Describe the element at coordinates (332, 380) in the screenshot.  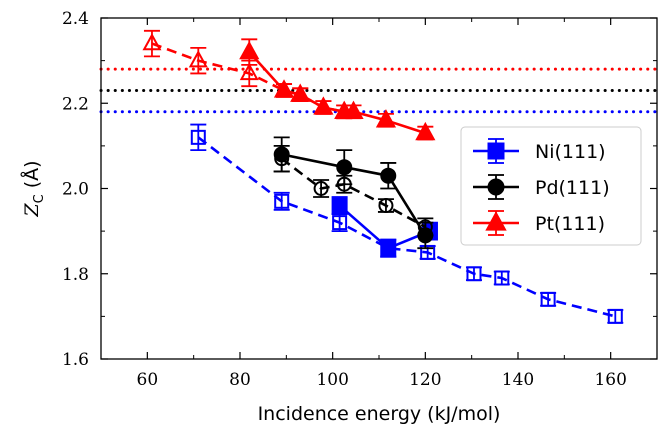
I see `x-tick-label-2: 100` at that location.